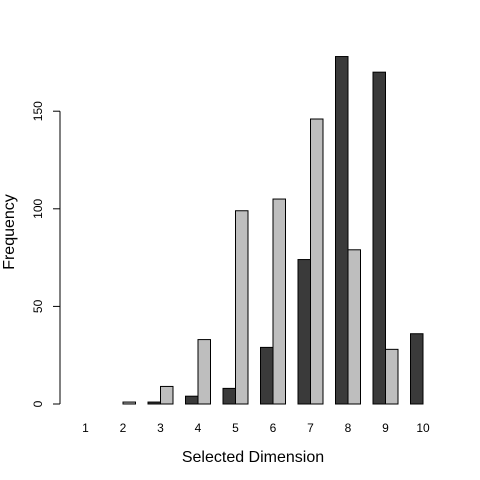 Image resolution: width=480 pixels, height=480 pixels. Describe the element at coordinates (198, 428) in the screenshot. I see `x-tick-label: 4` at that location.